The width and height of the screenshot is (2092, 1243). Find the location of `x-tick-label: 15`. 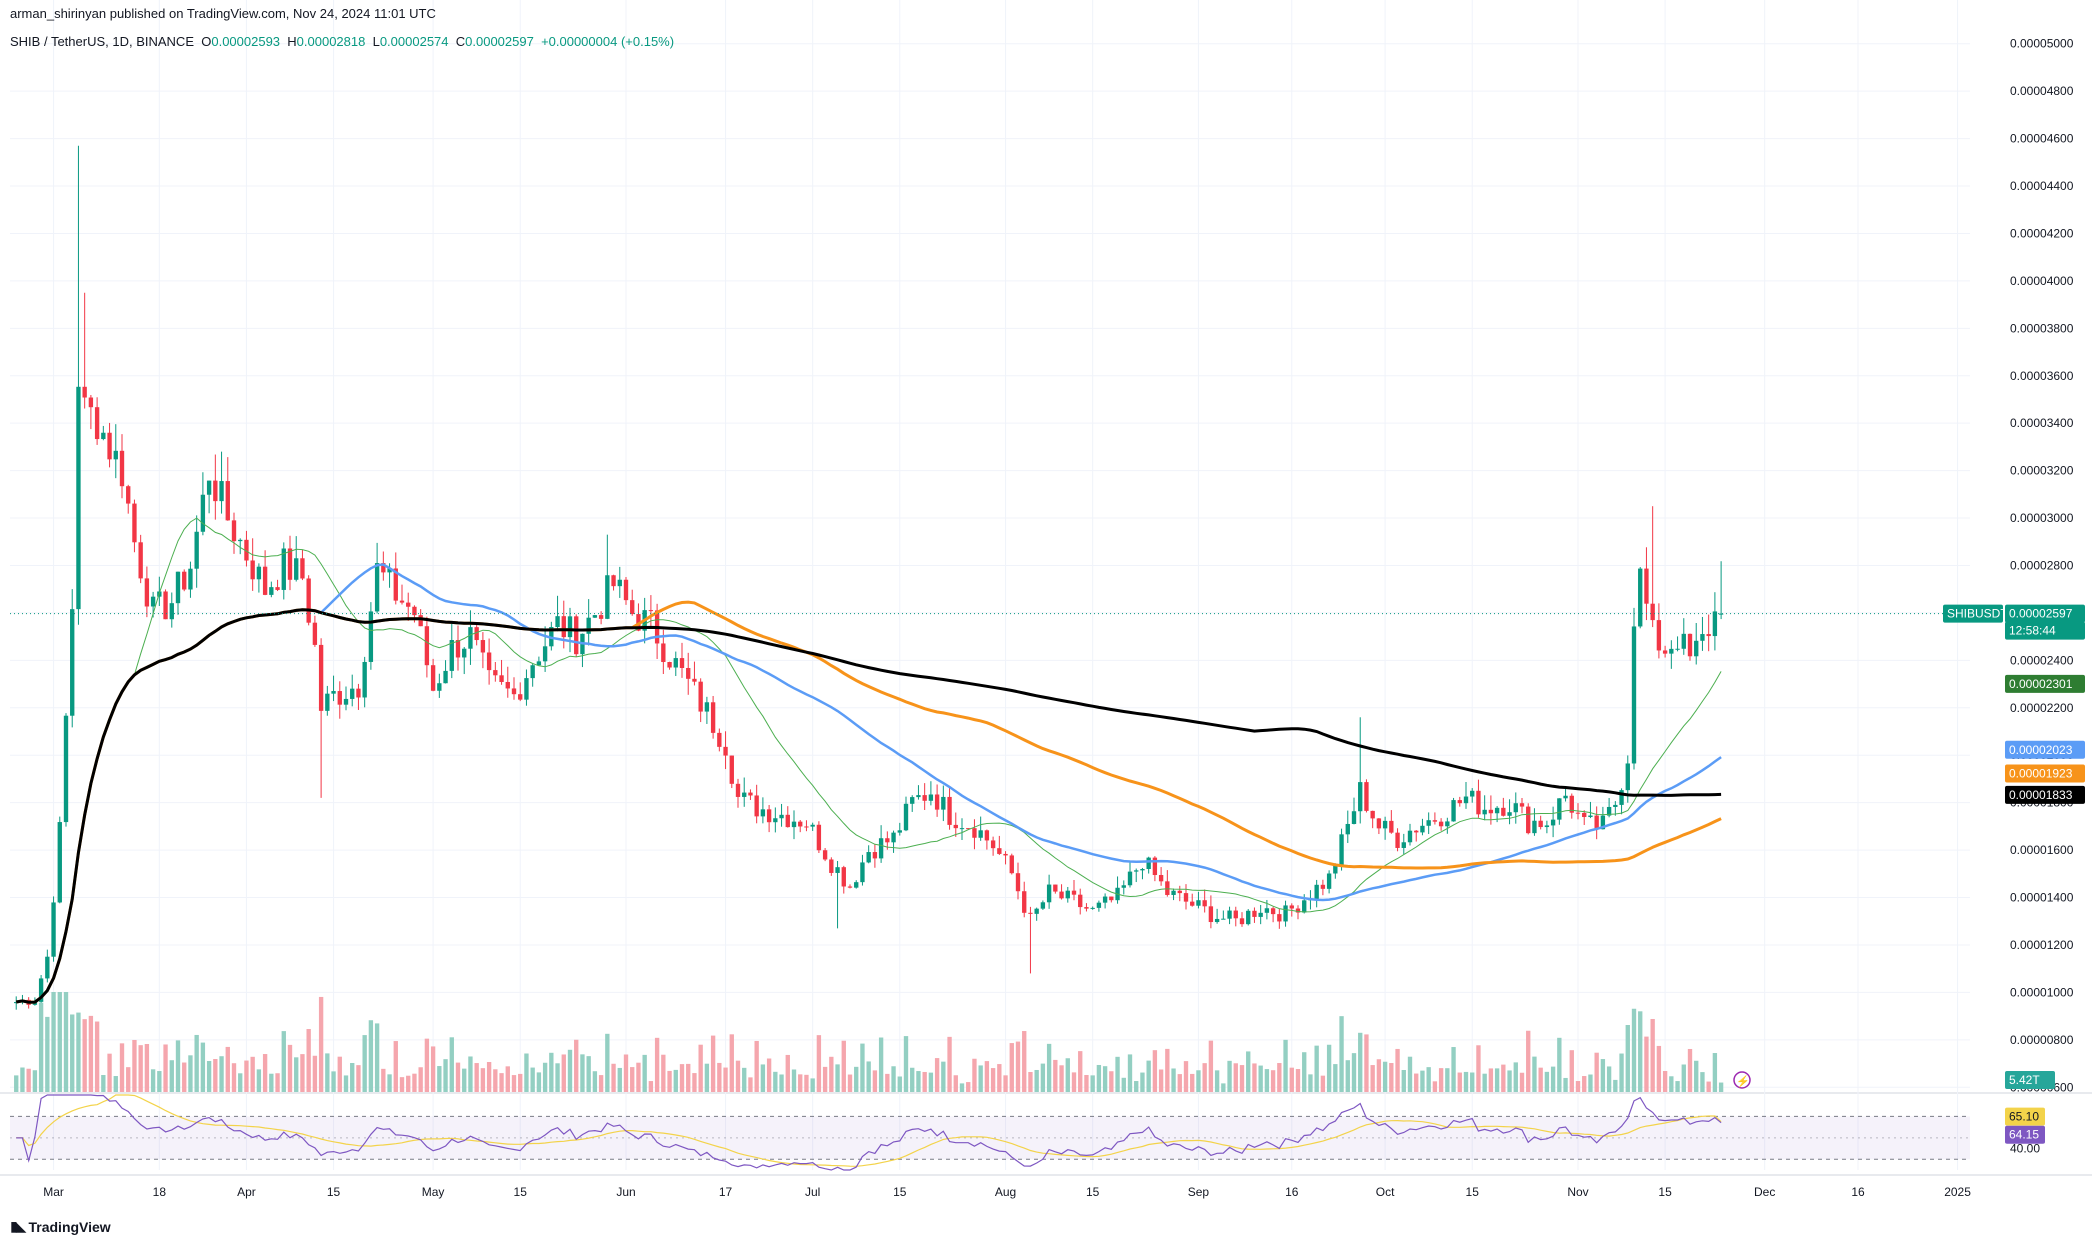

x-tick-label: 15 is located at coordinates (1665, 1192).